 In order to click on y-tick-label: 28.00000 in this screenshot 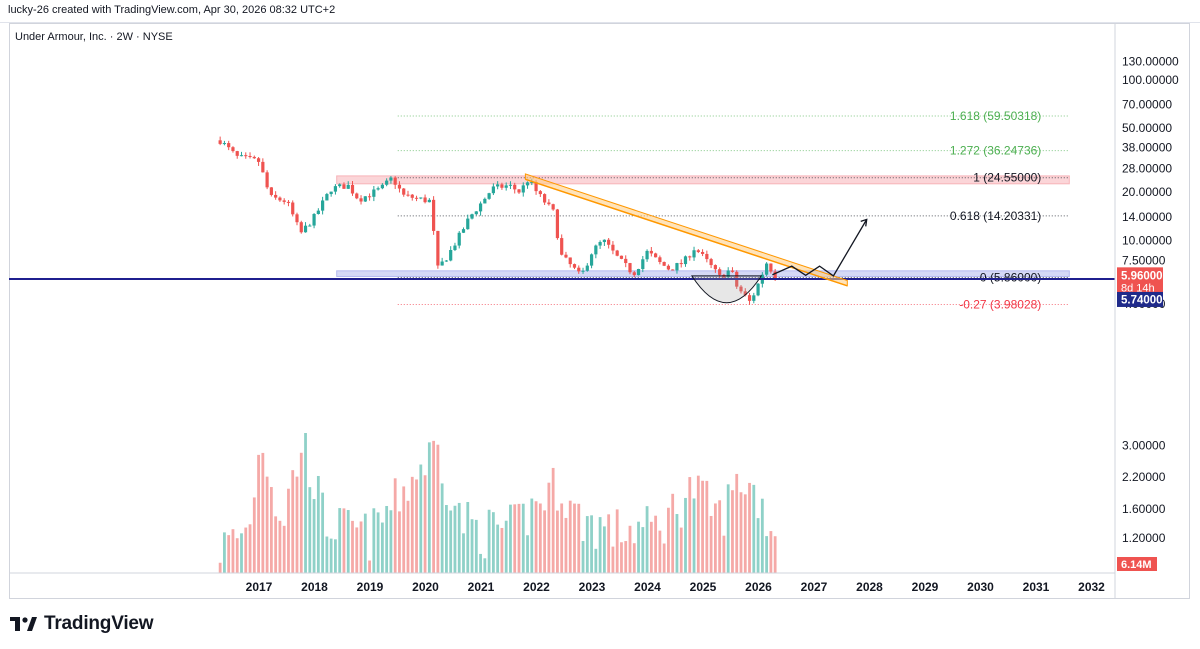, I will do `click(1147, 169)`.